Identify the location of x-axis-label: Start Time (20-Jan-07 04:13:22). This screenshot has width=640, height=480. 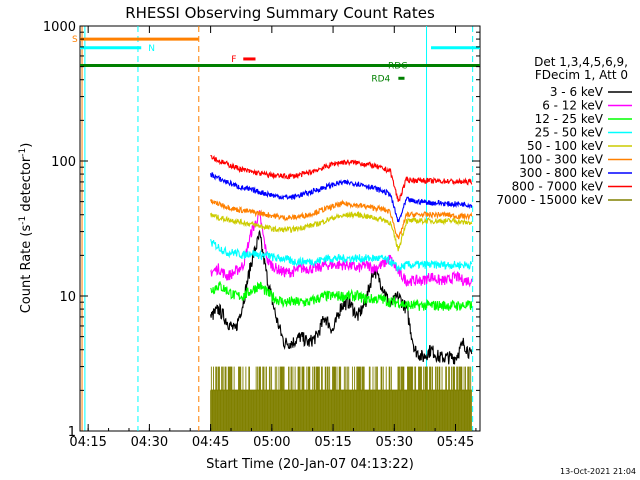
(310, 464).